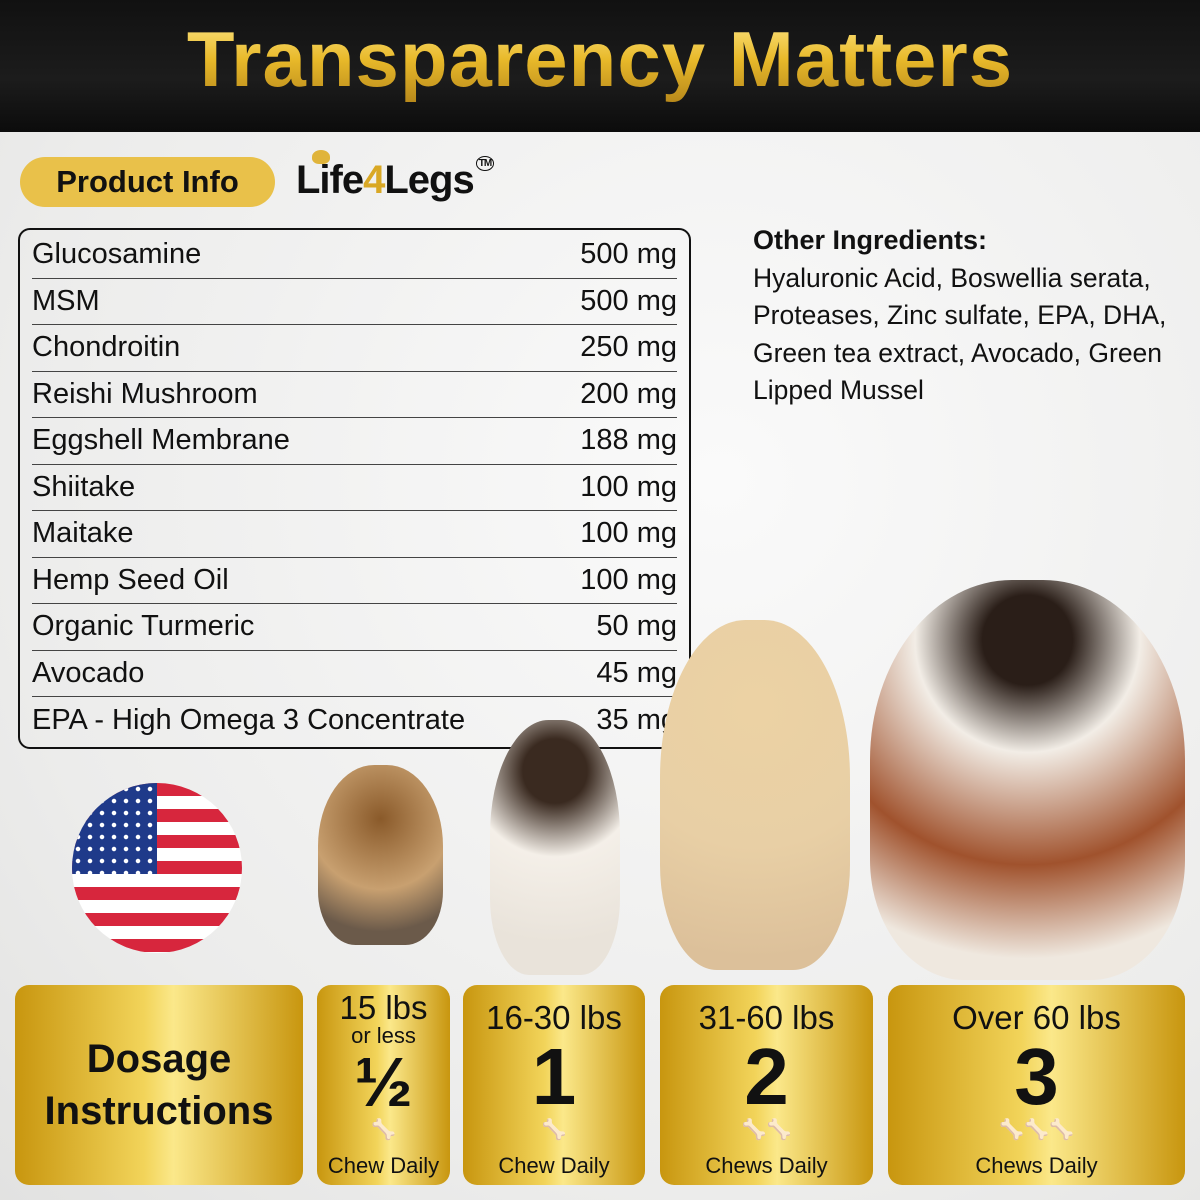 The width and height of the screenshot is (1200, 1200). Describe the element at coordinates (330, 180) in the screenshot. I see `logo-text: Life` at that location.